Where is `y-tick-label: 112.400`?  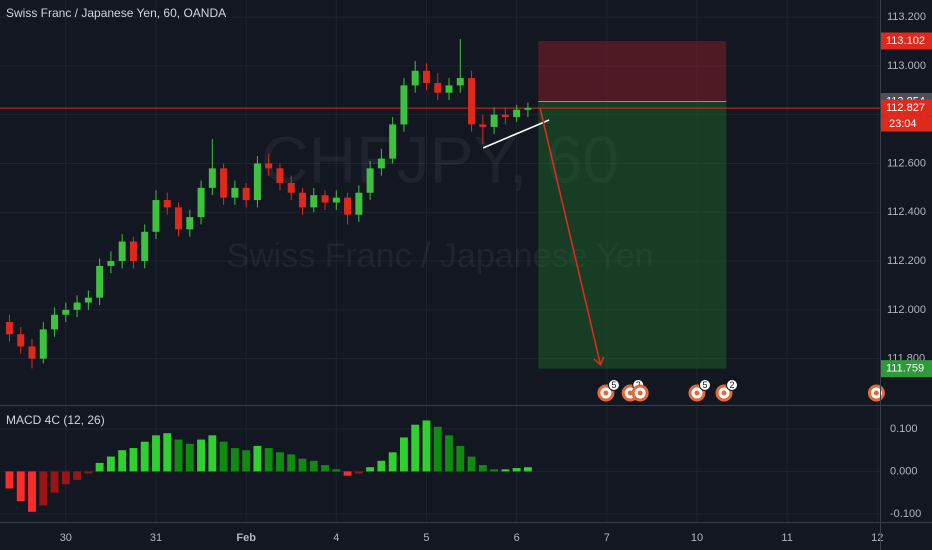 y-tick-label: 112.400 is located at coordinates (906, 212).